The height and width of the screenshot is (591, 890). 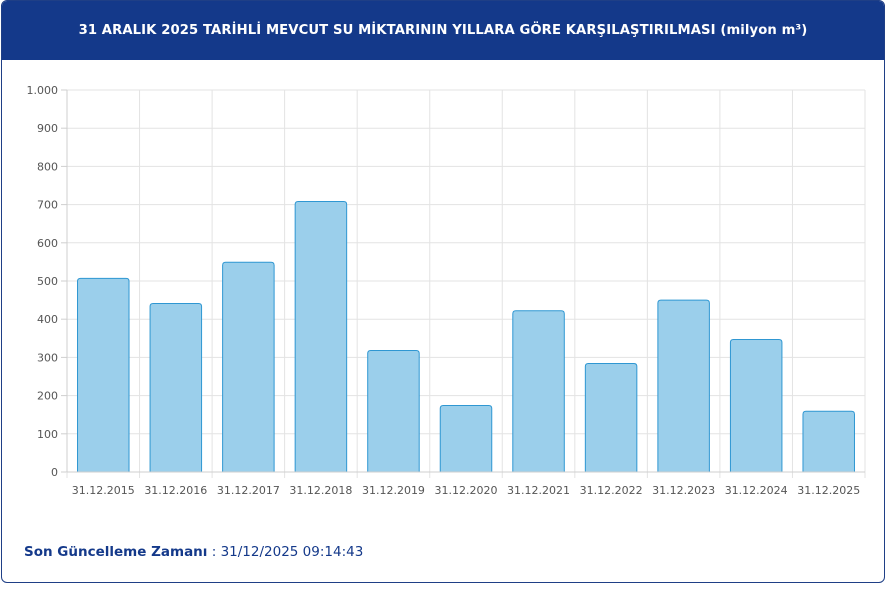 I want to click on last-updated-value: 31/12/2025 09:14:43, so click(x=292, y=552).